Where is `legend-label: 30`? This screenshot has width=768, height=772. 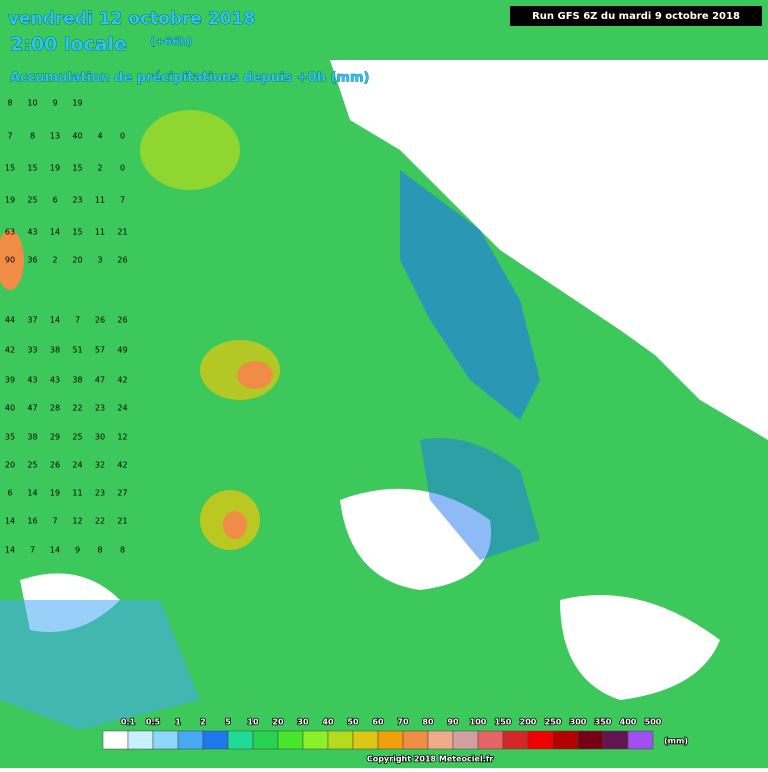
legend-label: 30 is located at coordinates (303, 722).